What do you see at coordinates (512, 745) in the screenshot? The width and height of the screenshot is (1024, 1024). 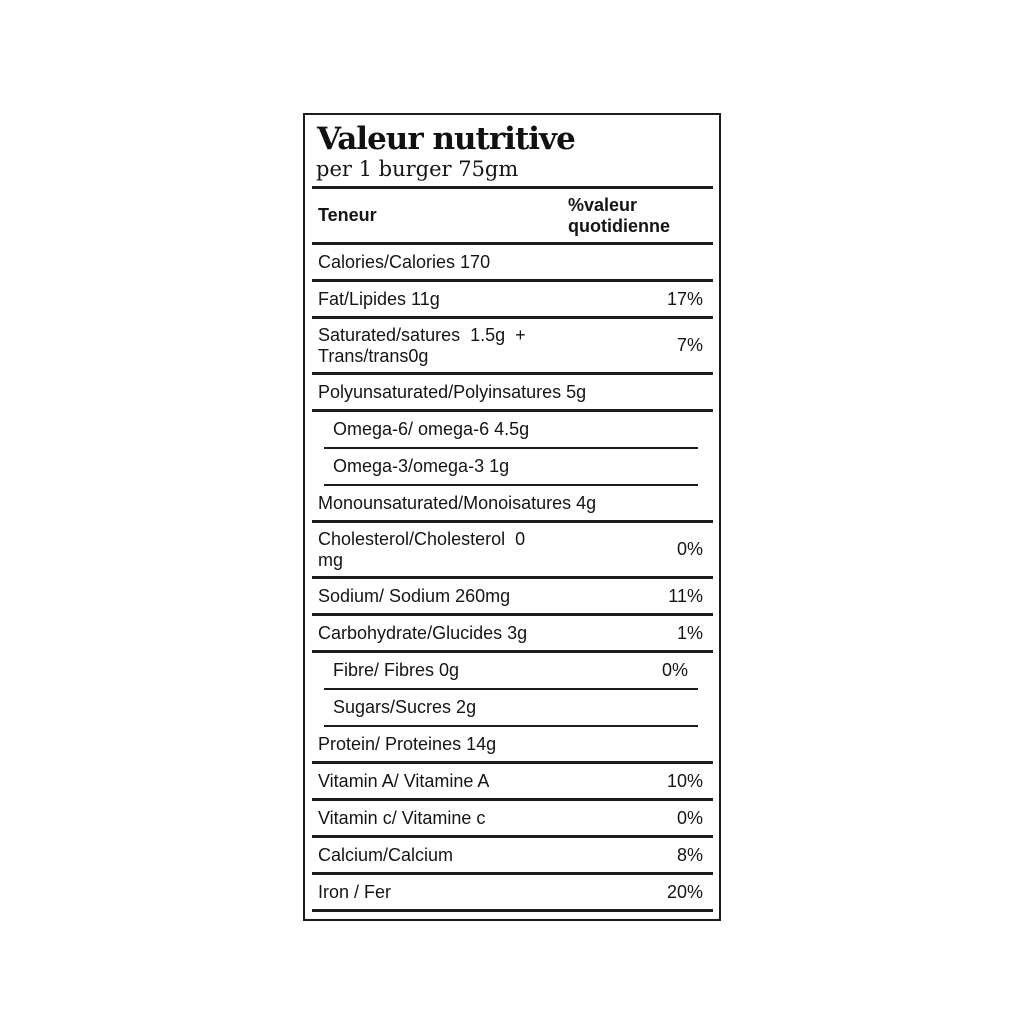 I see `nutrient-row: Protein/ Proteines 14g` at bounding box center [512, 745].